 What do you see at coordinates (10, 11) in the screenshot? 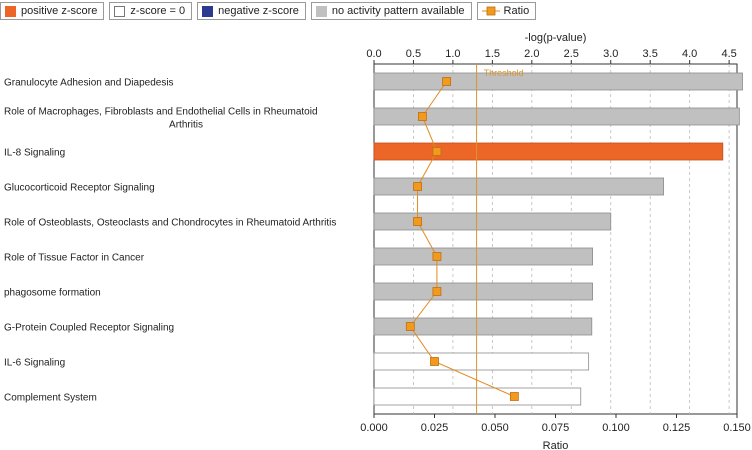
I see `positive-swatch` at bounding box center [10, 11].